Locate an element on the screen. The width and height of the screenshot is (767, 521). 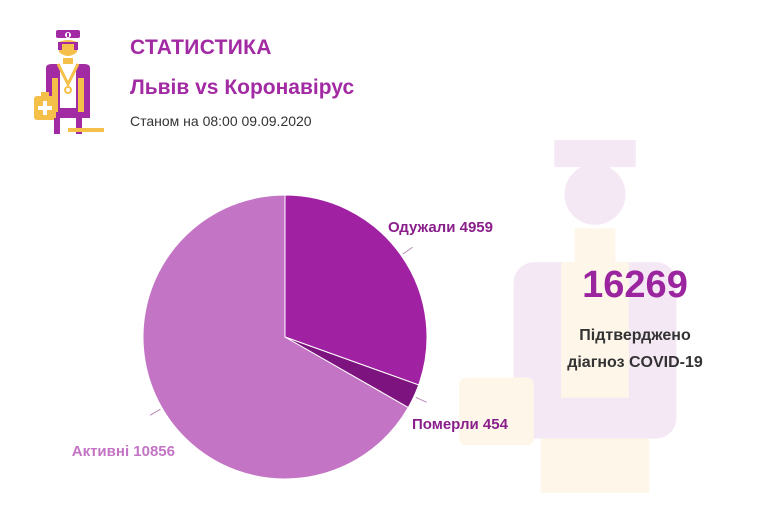
page-subtitle: Львів vs Коронавірус is located at coordinates (242, 87).